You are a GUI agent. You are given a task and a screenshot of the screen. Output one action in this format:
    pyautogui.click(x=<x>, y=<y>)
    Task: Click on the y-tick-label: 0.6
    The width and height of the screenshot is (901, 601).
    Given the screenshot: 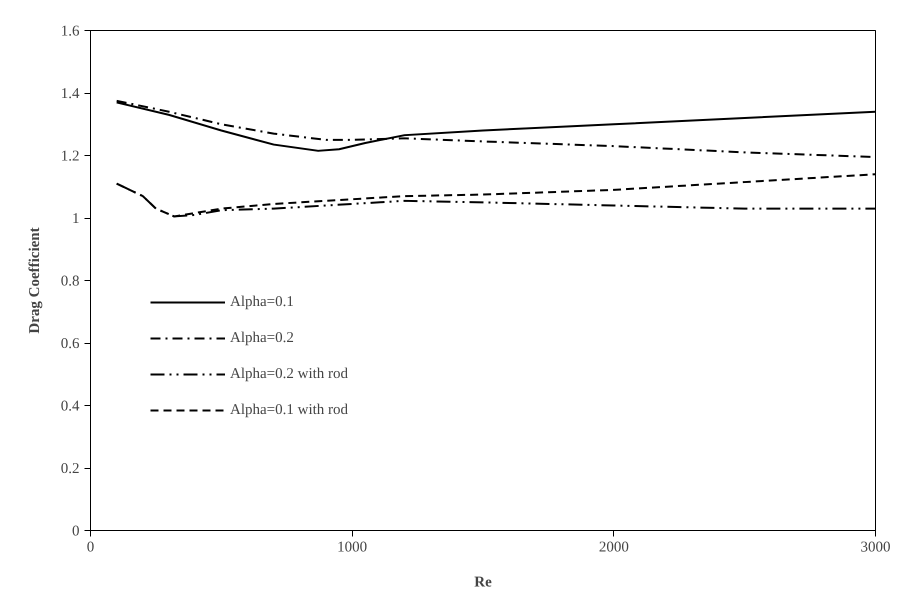 What is the action you would take?
    pyautogui.click(x=70, y=344)
    